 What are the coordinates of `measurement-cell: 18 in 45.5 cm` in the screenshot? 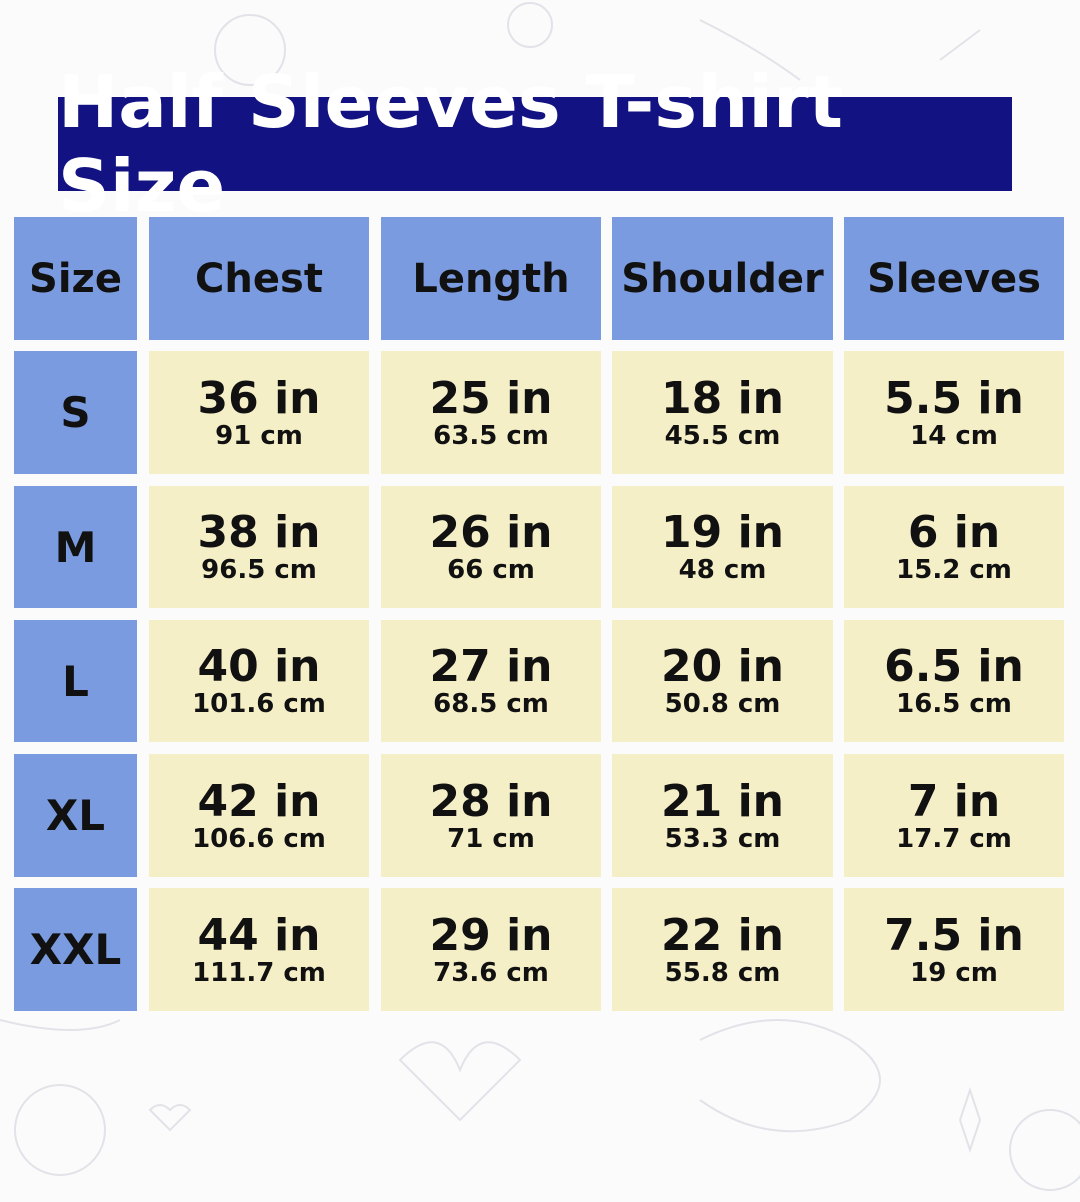 It's located at (722, 412).